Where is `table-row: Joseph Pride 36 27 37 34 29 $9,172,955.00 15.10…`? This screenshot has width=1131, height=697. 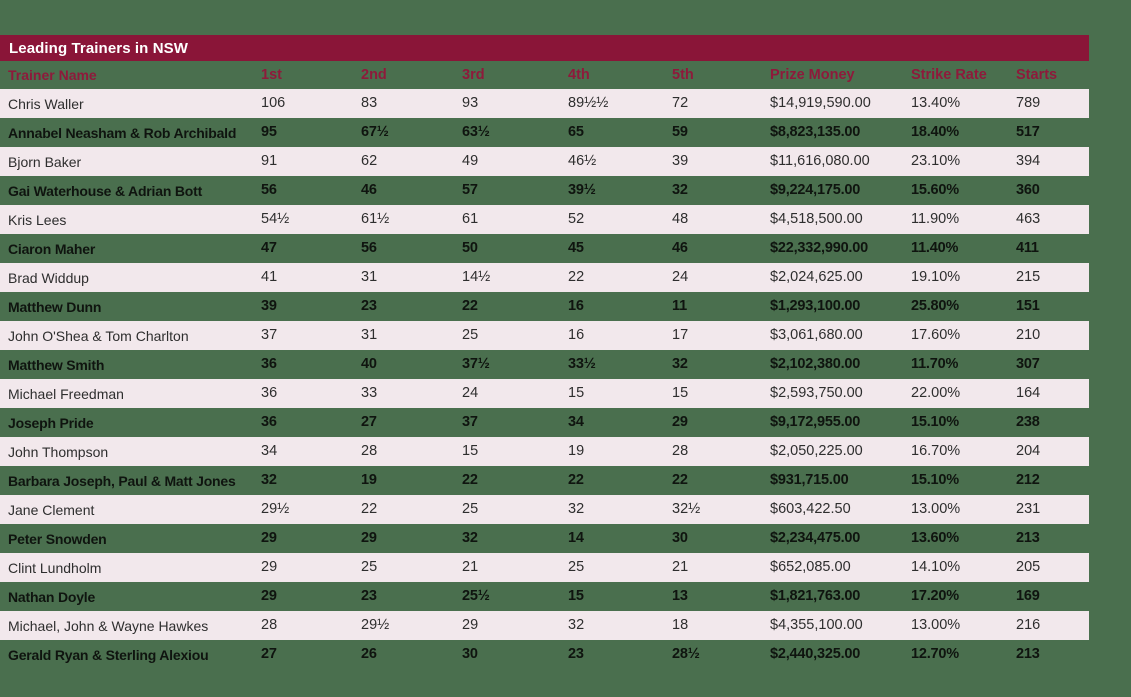 table-row: Joseph Pride 36 27 37 34 29 $9,172,955.00 15.10… is located at coordinates (544, 422).